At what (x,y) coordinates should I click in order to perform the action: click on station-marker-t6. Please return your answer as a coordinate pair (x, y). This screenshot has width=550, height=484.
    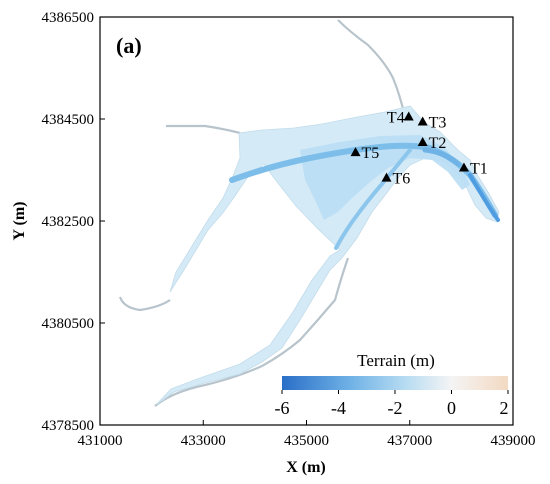
    Looking at the image, I should click on (386, 177).